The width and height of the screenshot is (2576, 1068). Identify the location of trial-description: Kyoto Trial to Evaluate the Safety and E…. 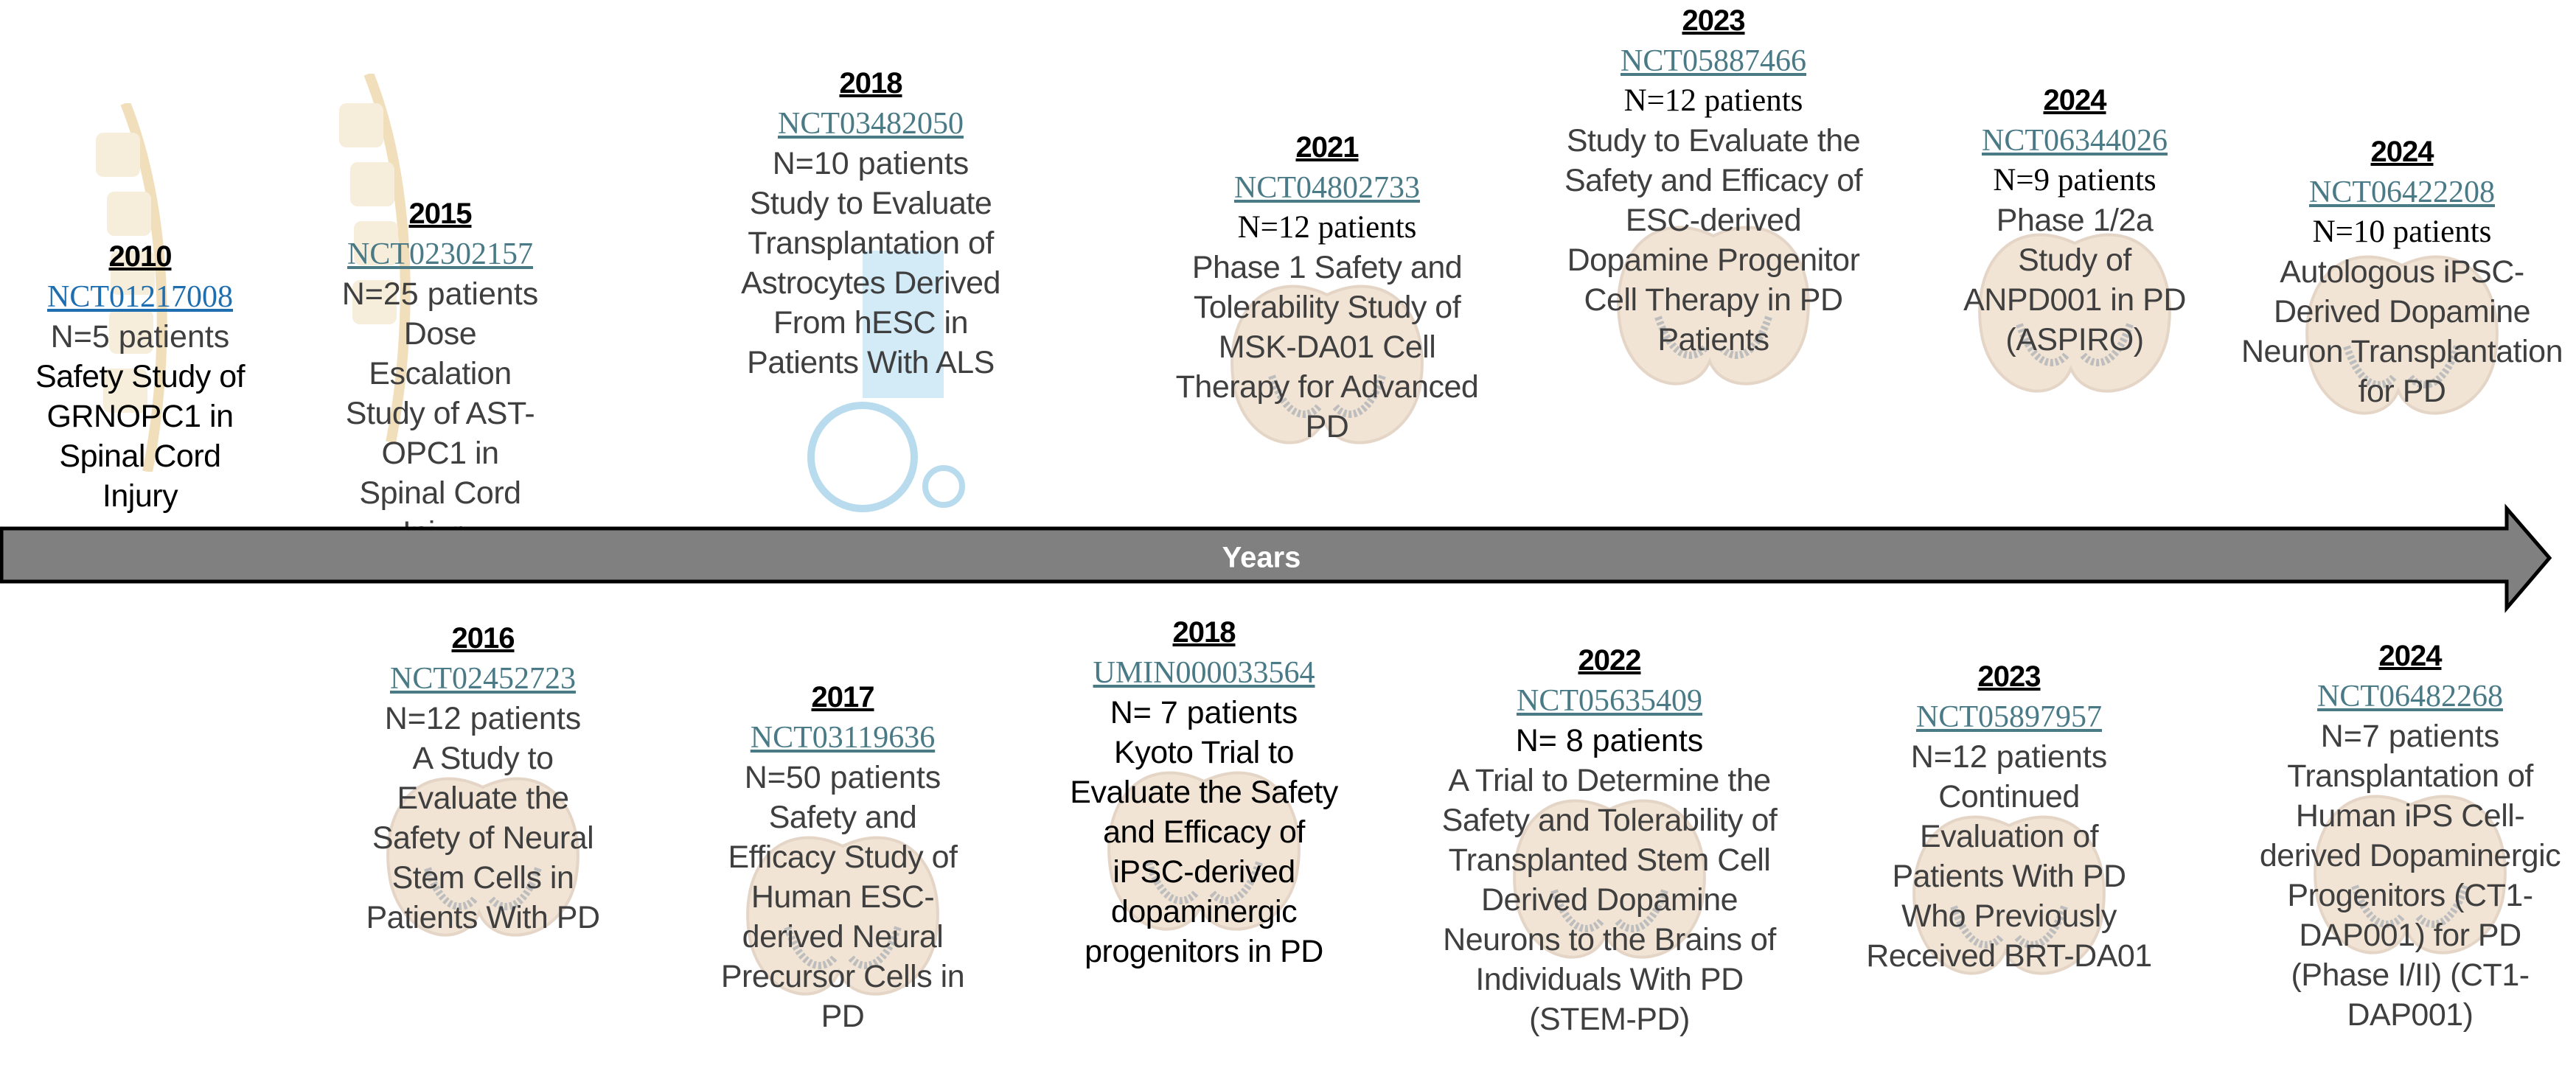
(1204, 852).